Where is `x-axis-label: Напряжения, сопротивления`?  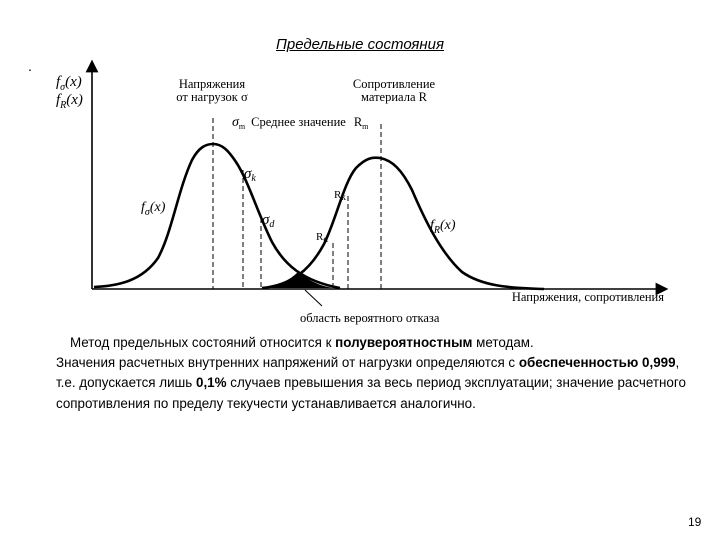
x-axis-label: Напряжения, сопротивления is located at coordinates (588, 297).